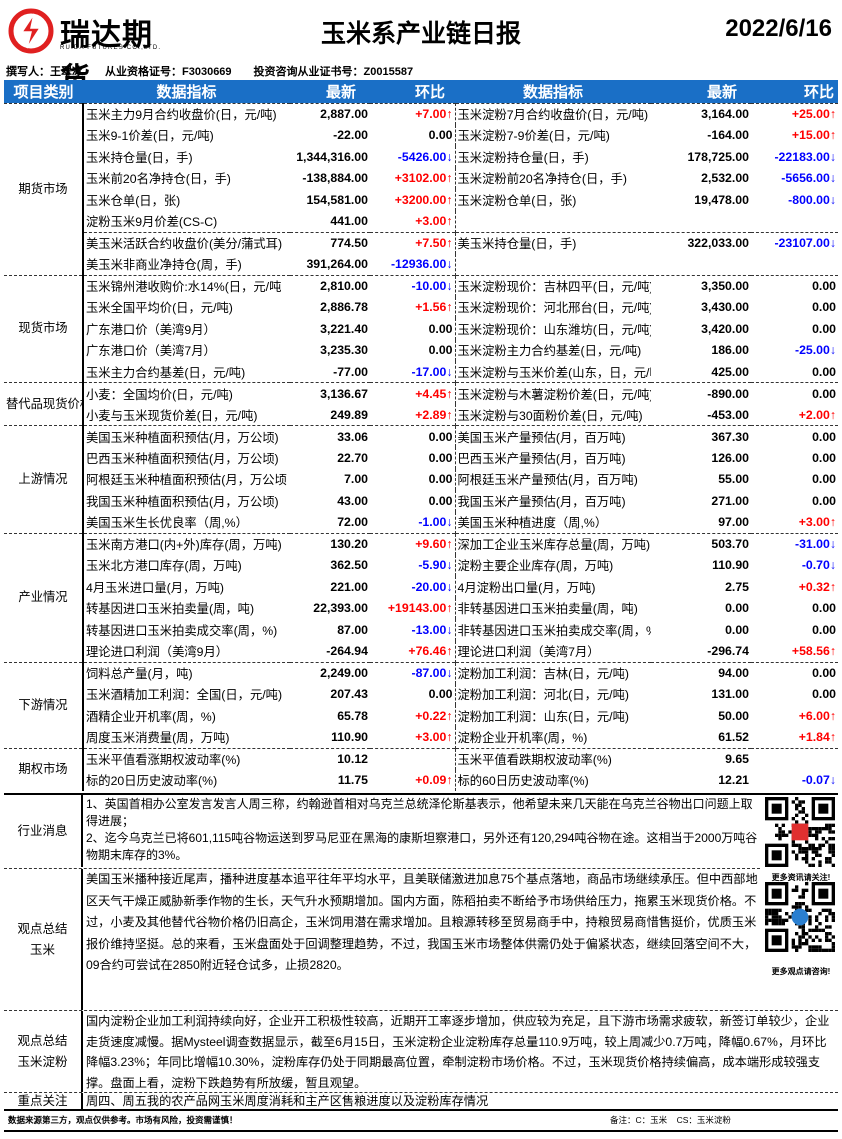  What do you see at coordinates (533, 136) in the screenshot?
I see `indicator-name: 玉米淀粉7-9价差(日，元/吨)` at bounding box center [533, 136].